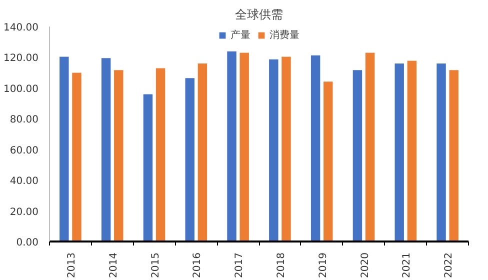  I want to click on y-tick-label: 60.00, so click(24, 150).